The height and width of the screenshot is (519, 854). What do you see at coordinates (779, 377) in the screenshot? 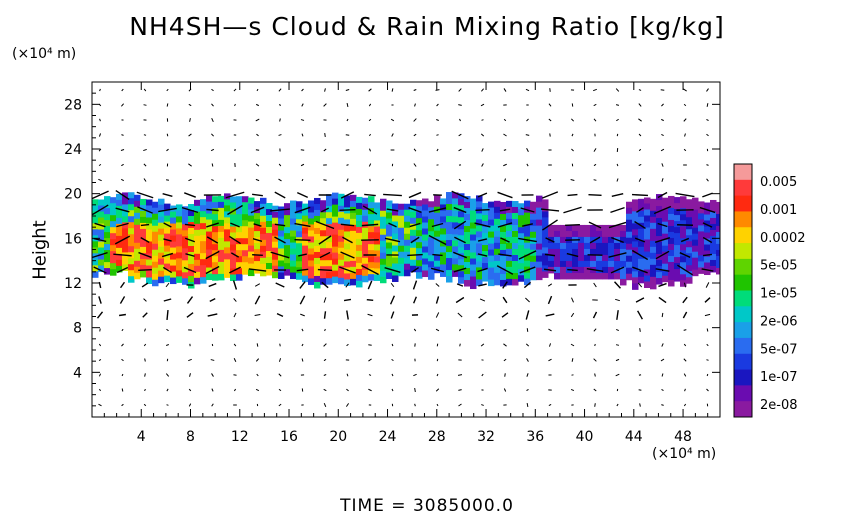
I see `colorbar-label: 1e-07` at bounding box center [779, 377].